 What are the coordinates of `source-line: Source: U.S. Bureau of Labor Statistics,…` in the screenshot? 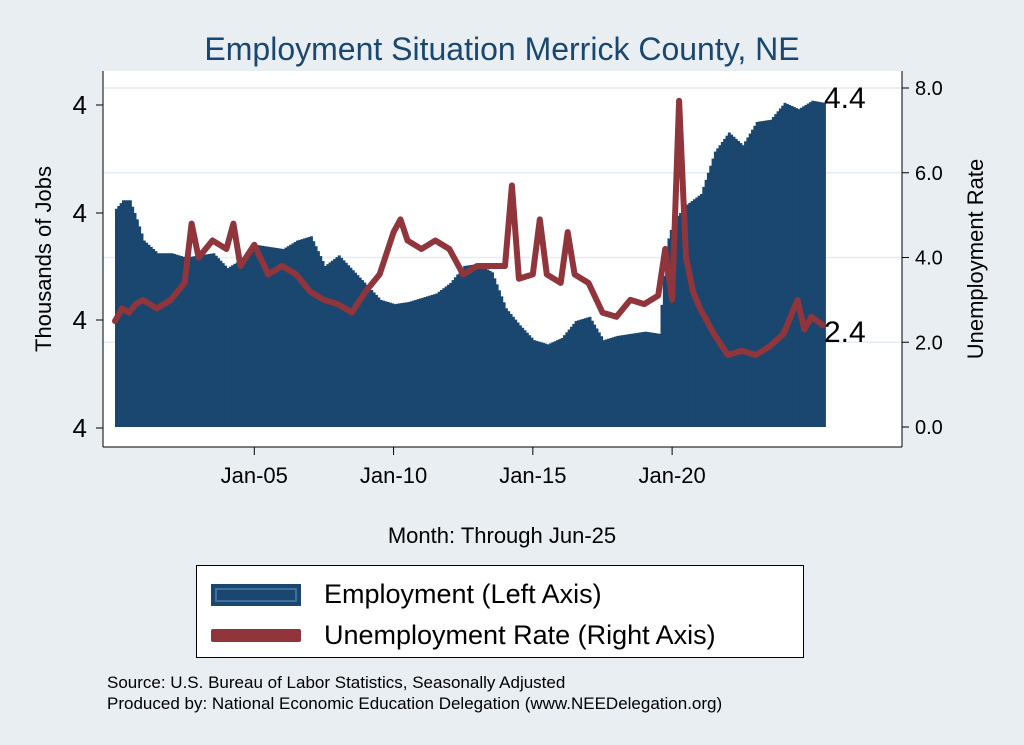 It's located at (336, 682).